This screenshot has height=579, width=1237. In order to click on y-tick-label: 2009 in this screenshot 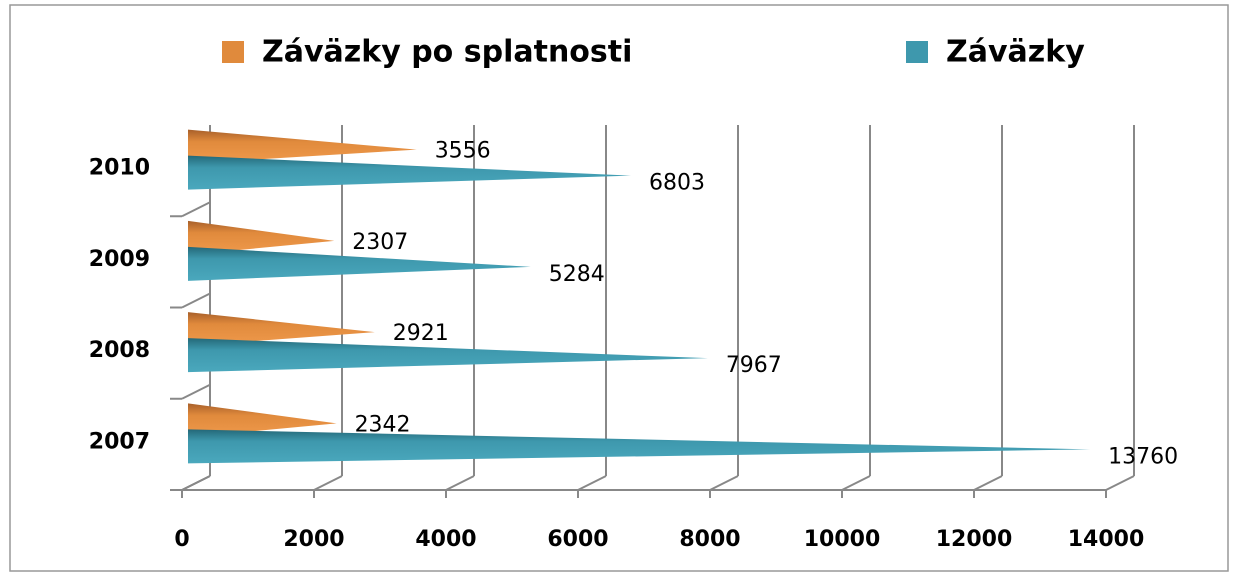, I will do `click(119, 259)`.